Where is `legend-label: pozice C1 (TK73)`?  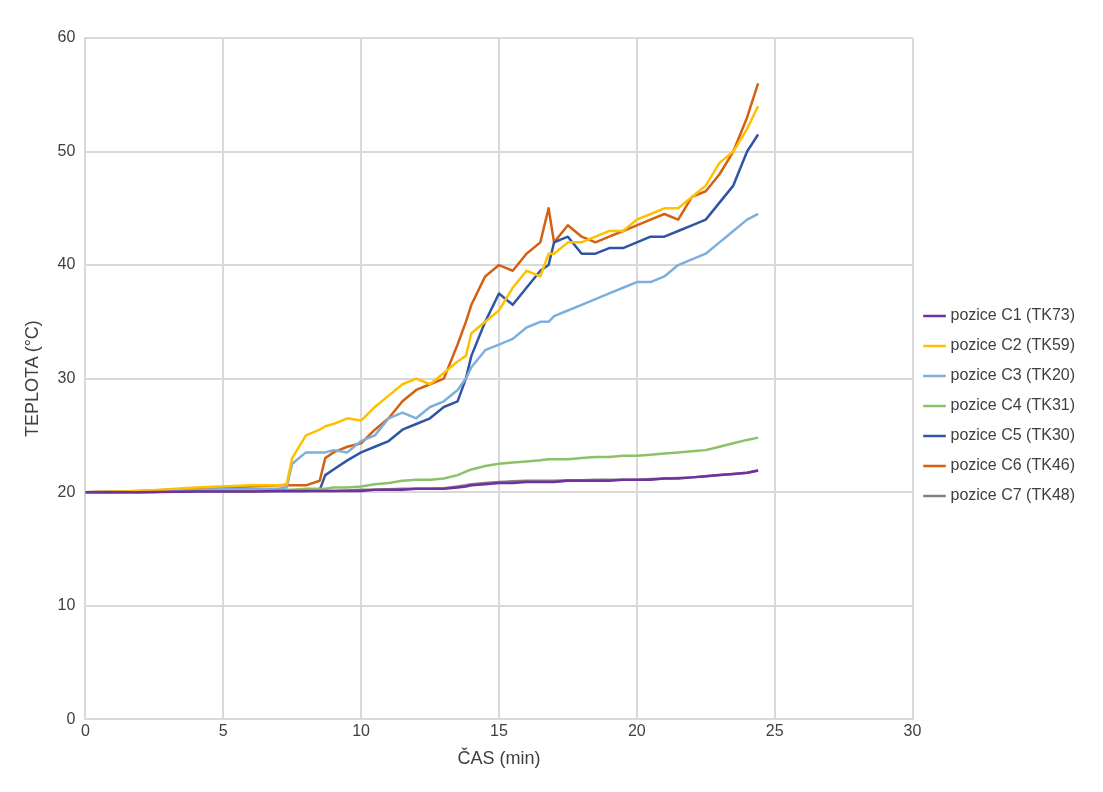 legend-label: pozice C1 (TK73) is located at coordinates (1013, 315).